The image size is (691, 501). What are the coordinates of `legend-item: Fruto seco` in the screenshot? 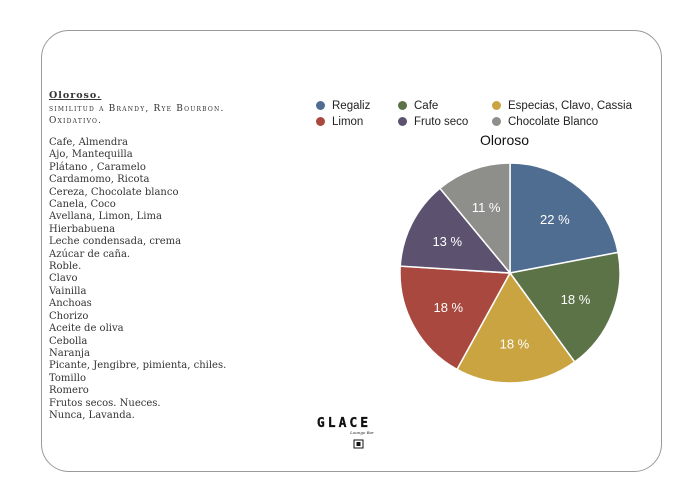 It's located at (433, 122).